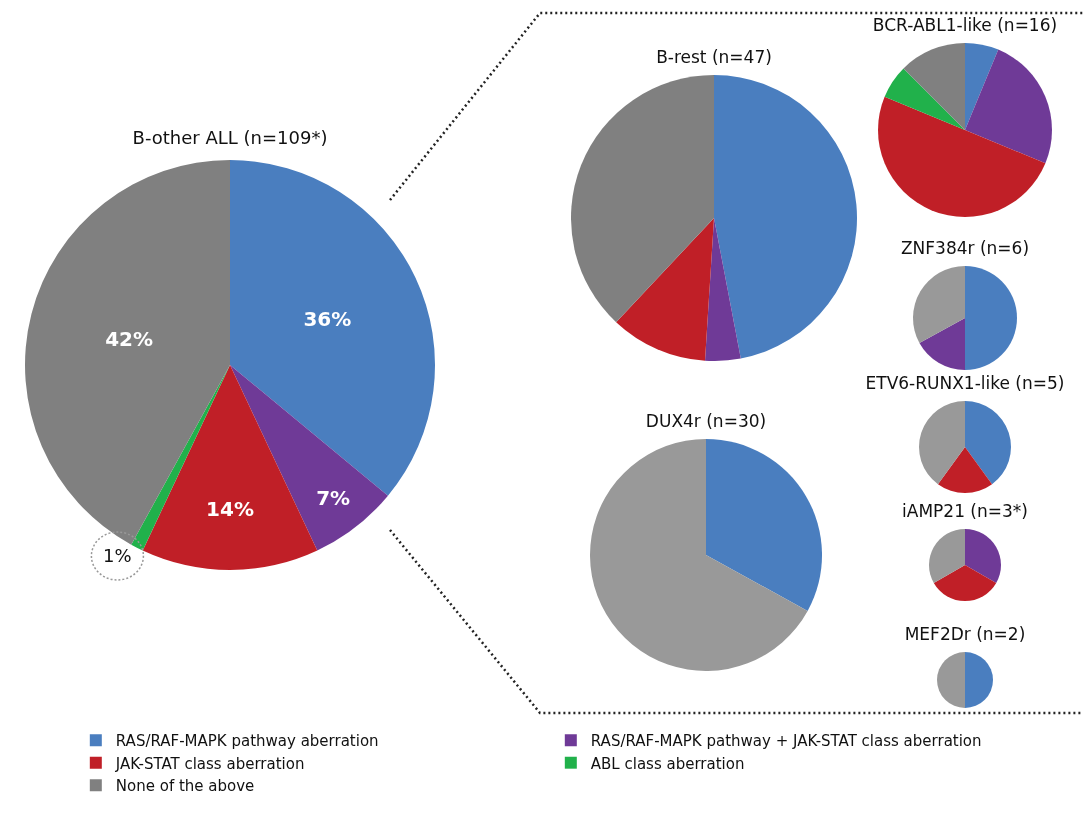 This screenshot has width=1083, height=818. I want to click on chart-title: iAMP21 (n=3*), so click(965, 510).